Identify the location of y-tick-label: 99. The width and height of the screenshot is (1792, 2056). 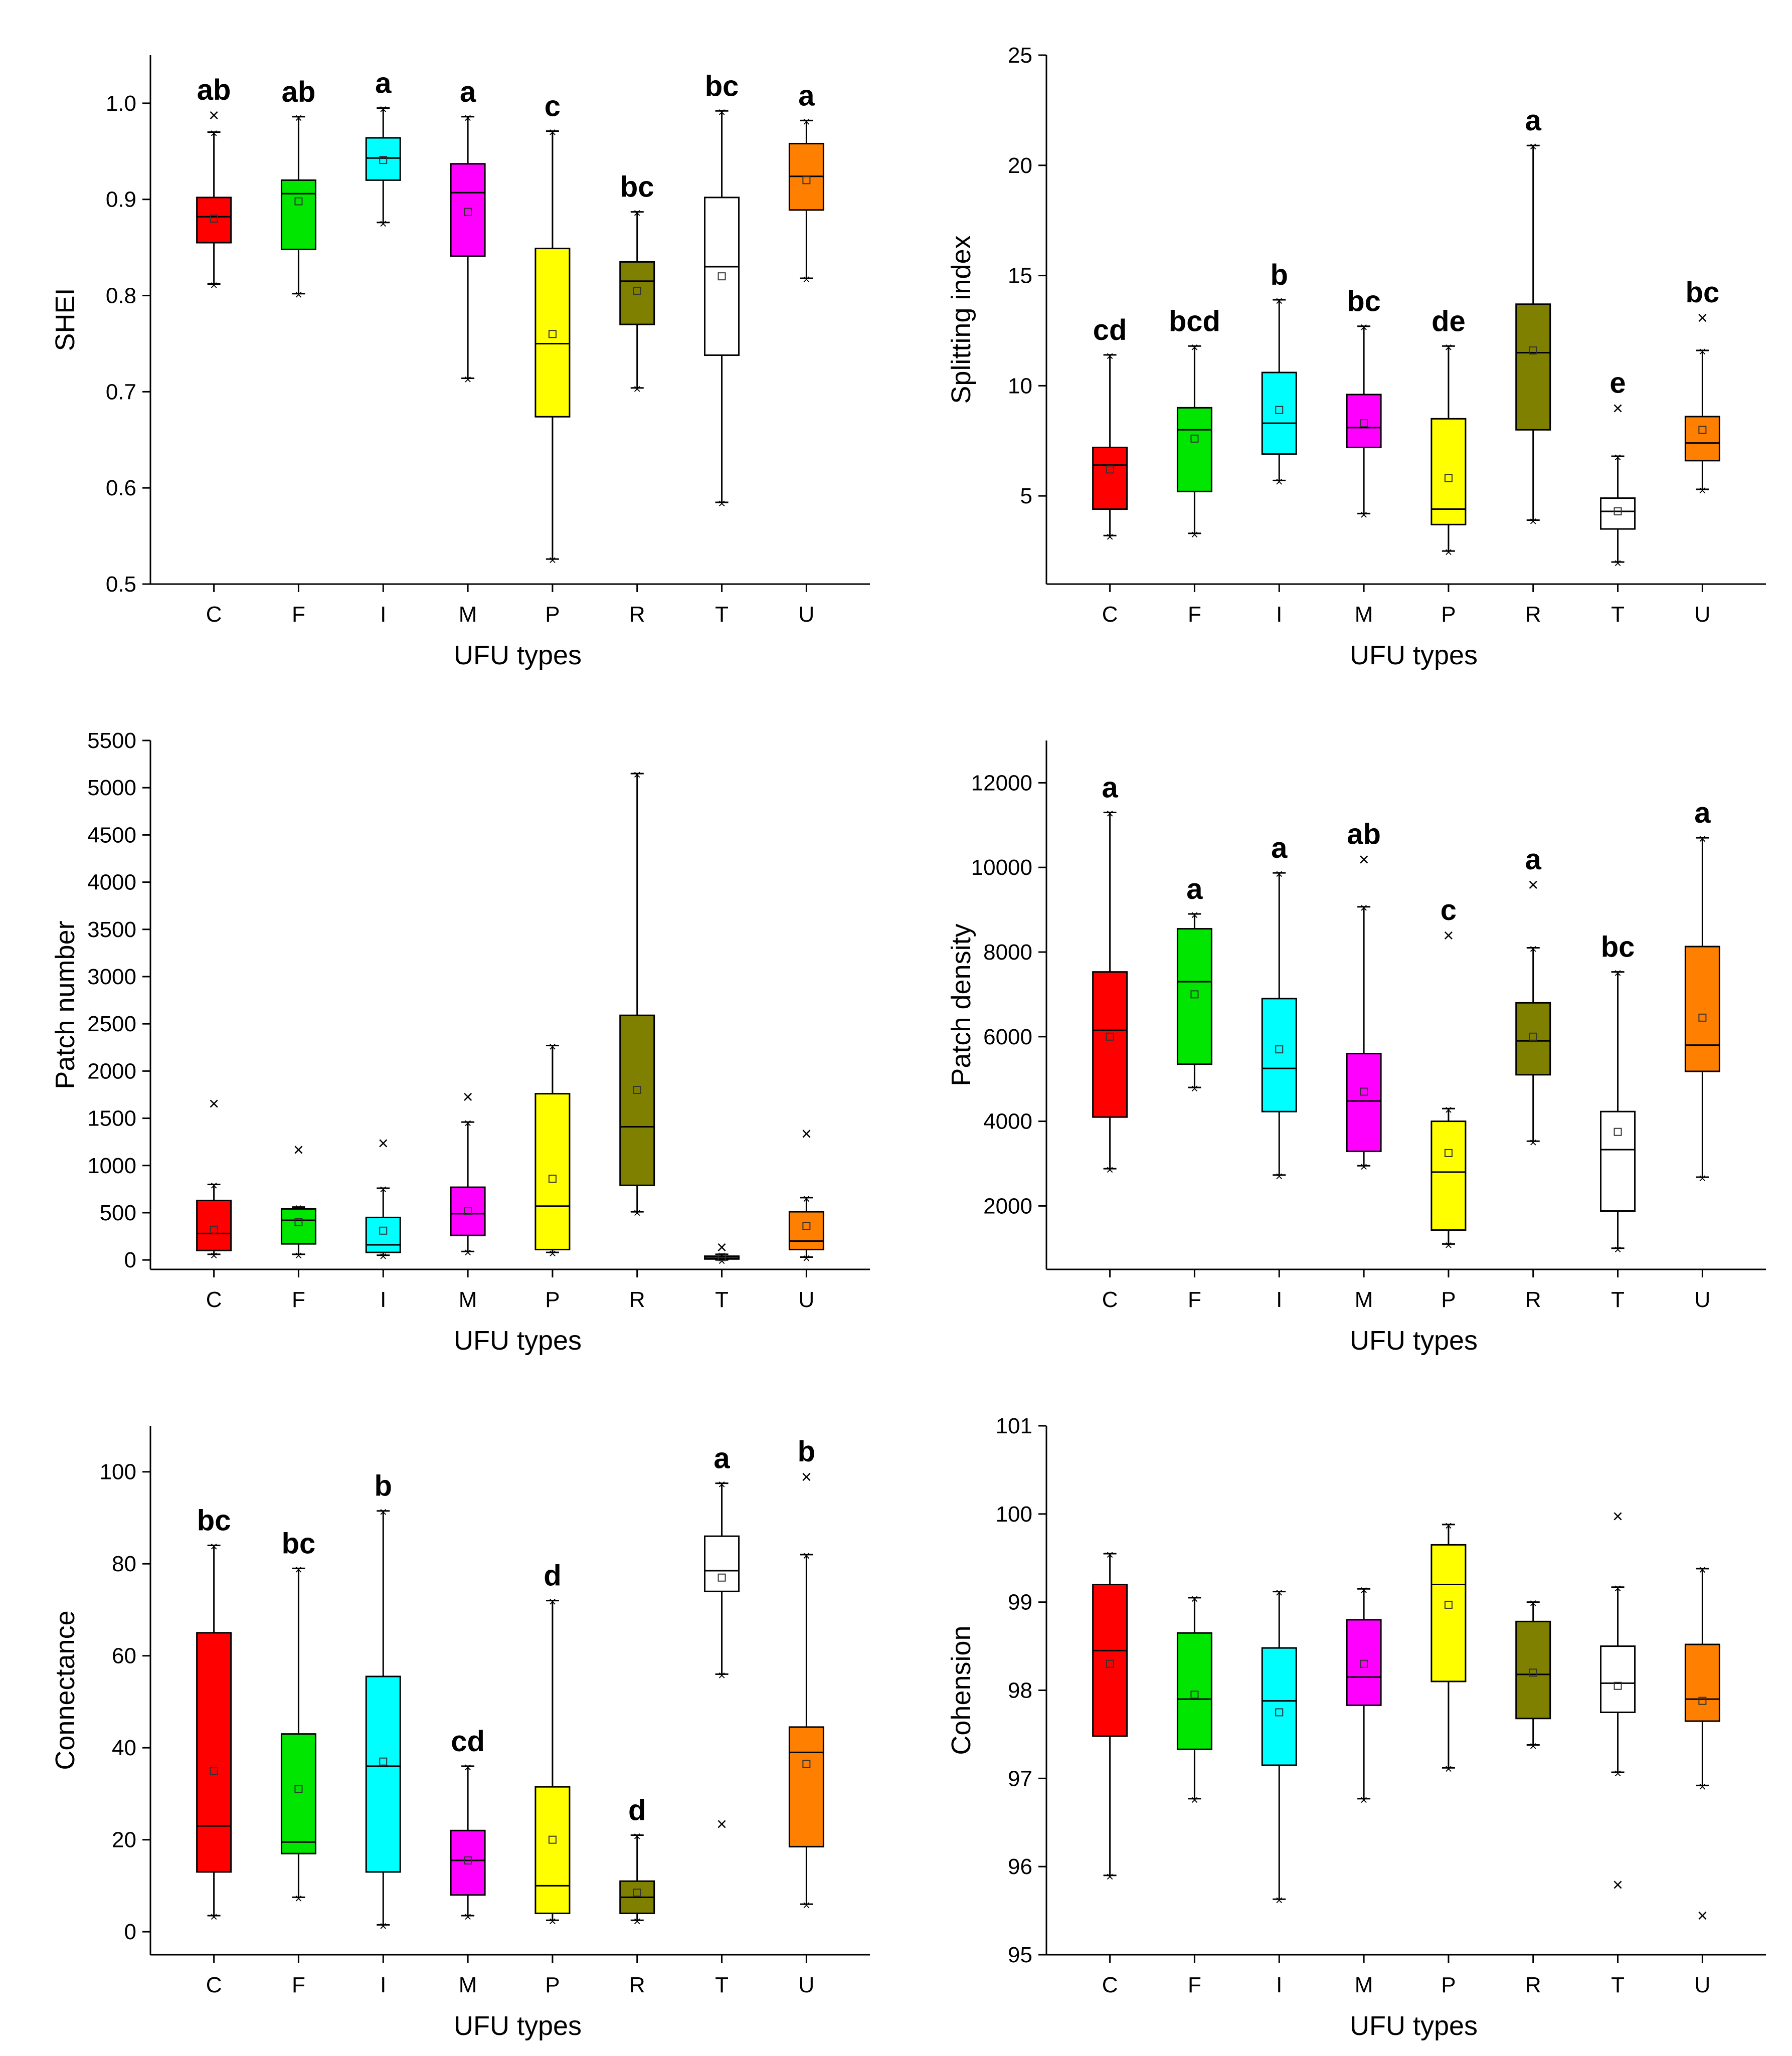
(1020, 1602).